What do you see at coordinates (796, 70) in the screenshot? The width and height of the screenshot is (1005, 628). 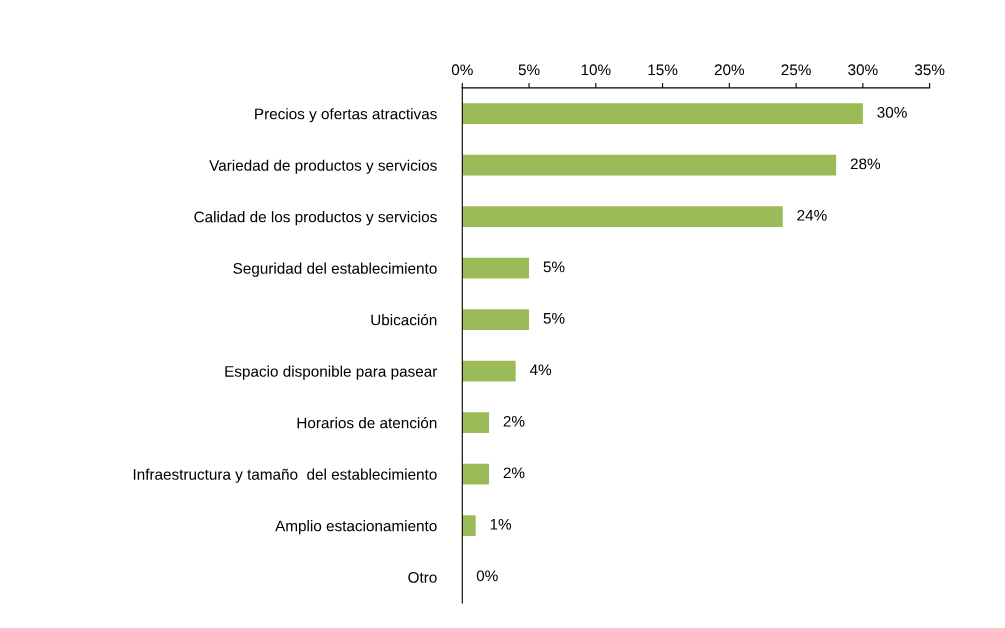 I see `x-tick-label: 25%` at bounding box center [796, 70].